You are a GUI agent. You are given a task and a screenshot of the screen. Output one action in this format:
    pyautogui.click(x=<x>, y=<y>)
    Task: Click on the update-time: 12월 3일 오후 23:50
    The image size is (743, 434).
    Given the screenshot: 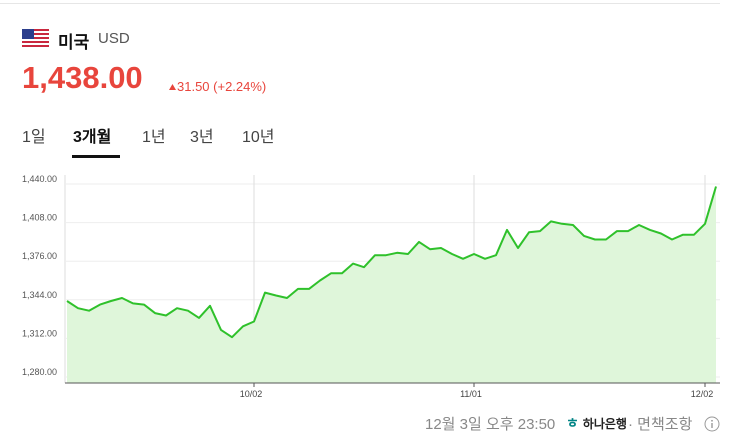 What is the action you would take?
    pyautogui.click(x=490, y=424)
    